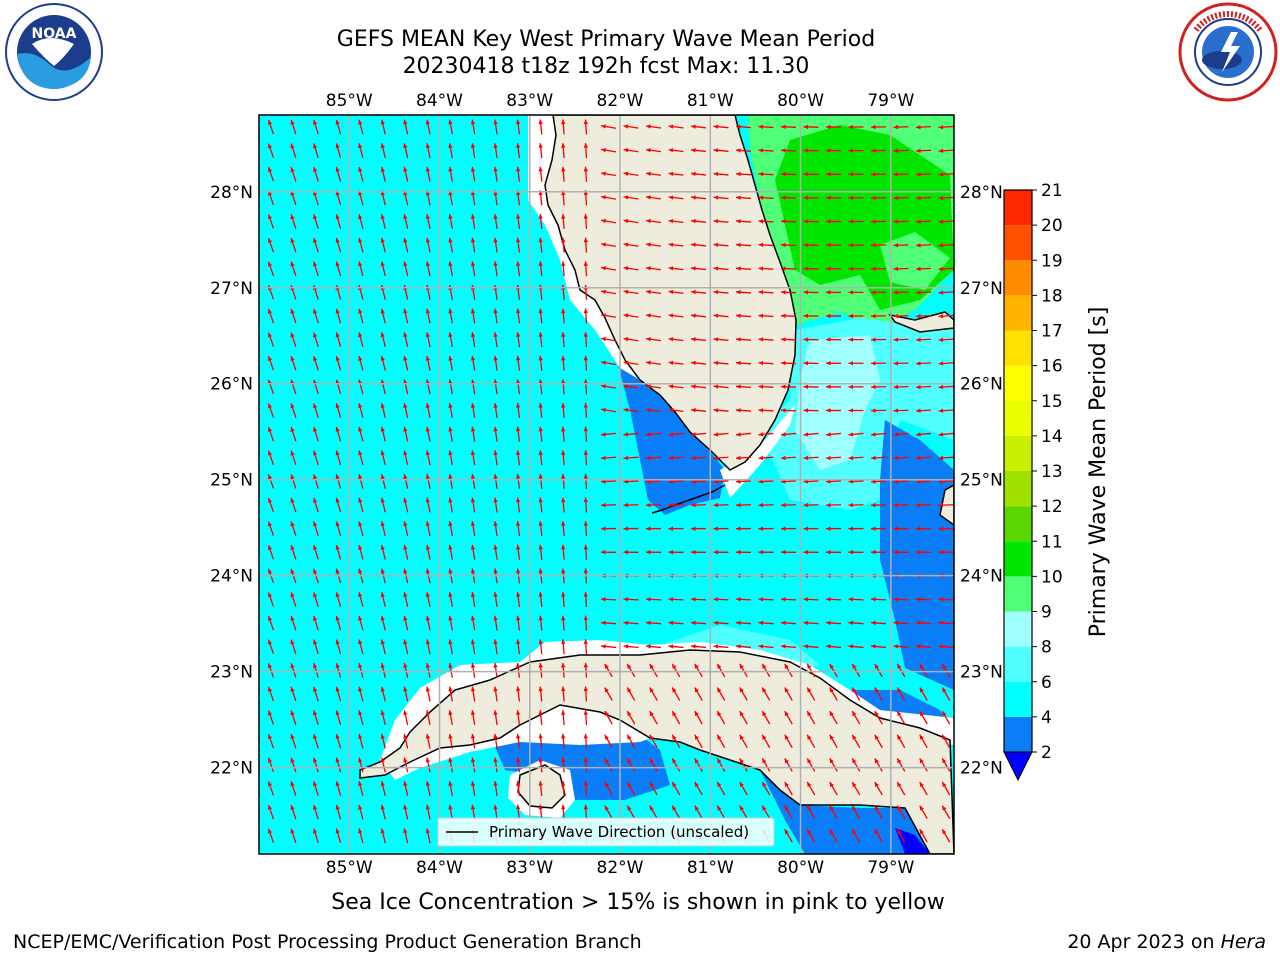  What do you see at coordinates (1018, 524) in the screenshot?
I see `colorbar-band` at bounding box center [1018, 524].